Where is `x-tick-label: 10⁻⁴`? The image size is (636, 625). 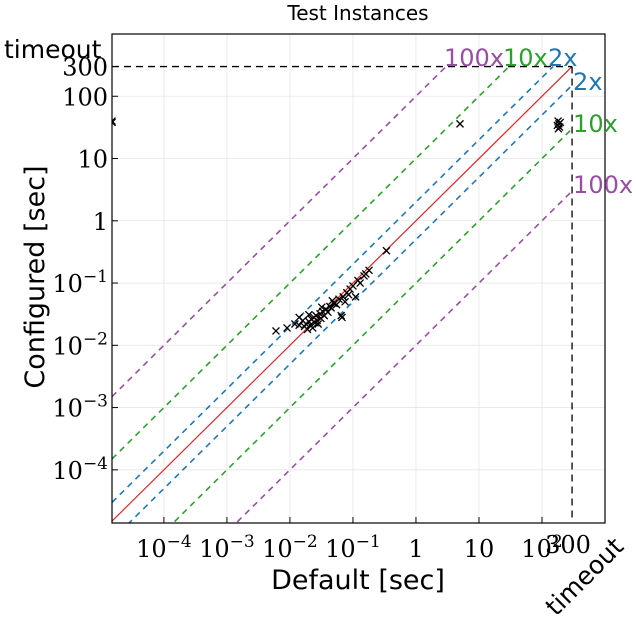
x-tick-label: 10⁻⁴ is located at coordinates (164, 547).